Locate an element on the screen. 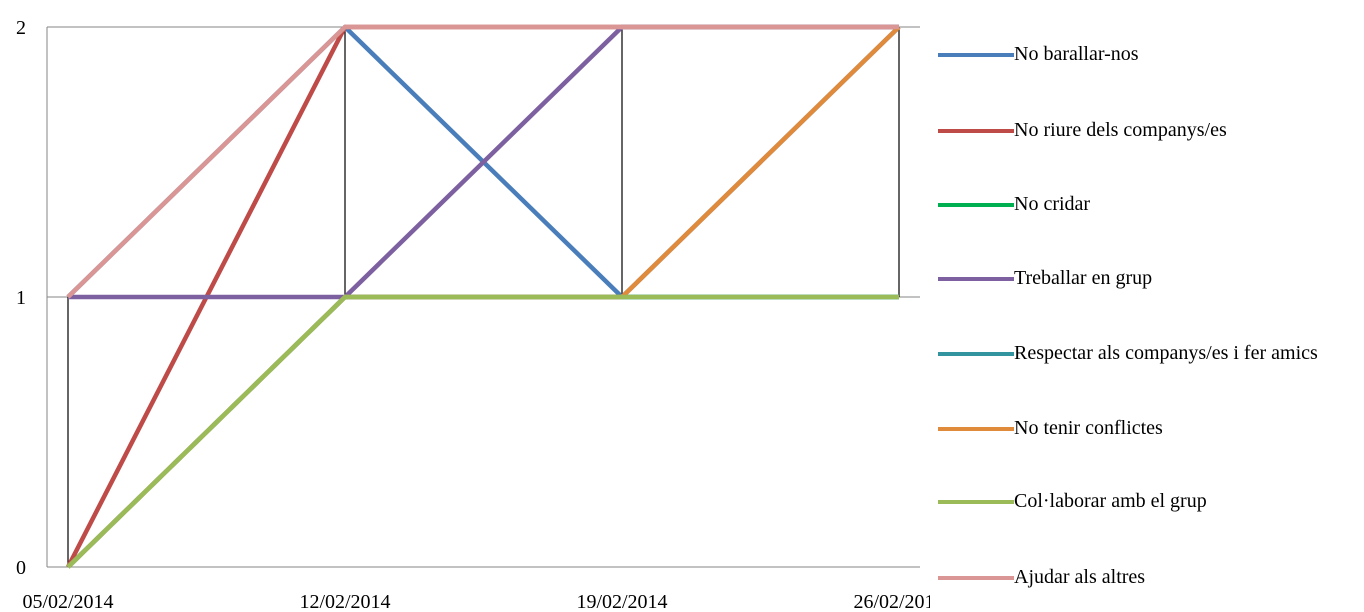 This screenshot has height=612, width=1364. legend-item: Col·laborar amb el grup is located at coordinates (1146, 501).